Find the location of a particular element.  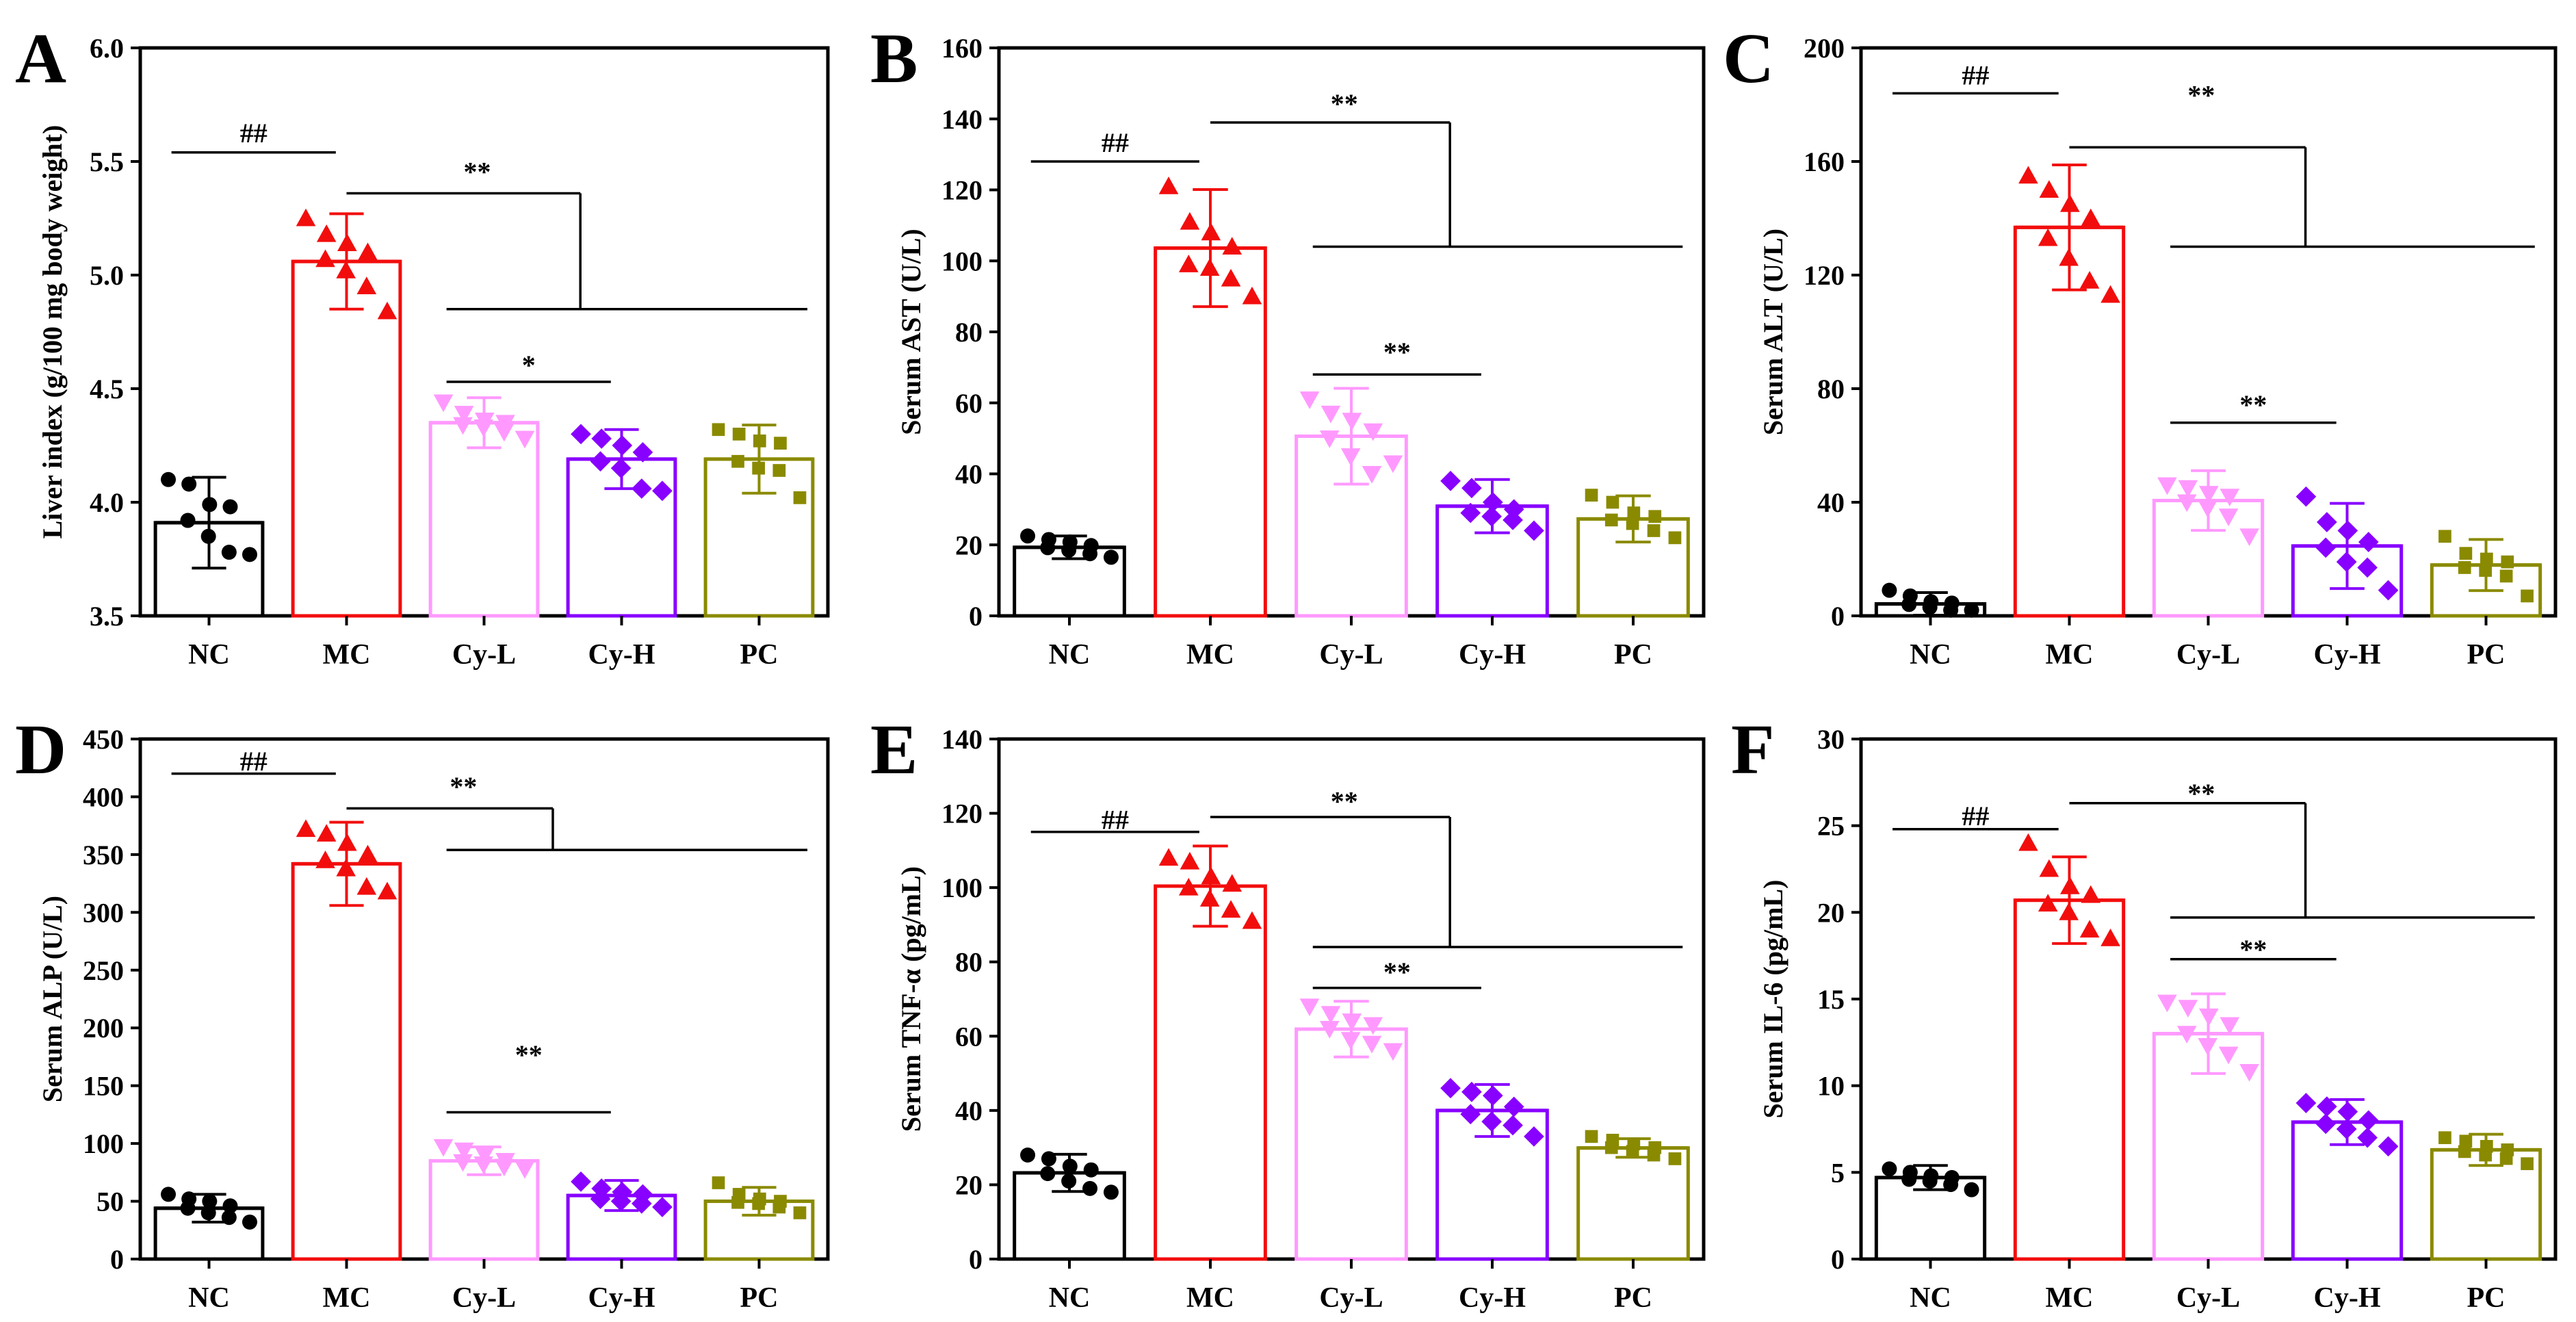

y-tick-label: 160 is located at coordinates (962, 48).